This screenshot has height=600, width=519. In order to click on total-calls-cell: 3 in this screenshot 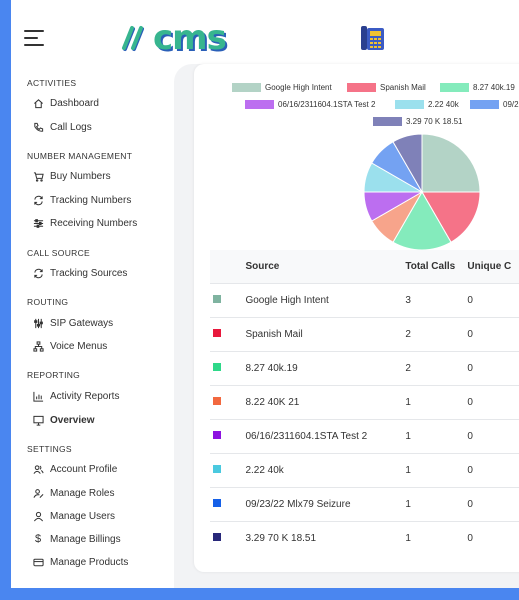, I will do `click(436, 300)`.